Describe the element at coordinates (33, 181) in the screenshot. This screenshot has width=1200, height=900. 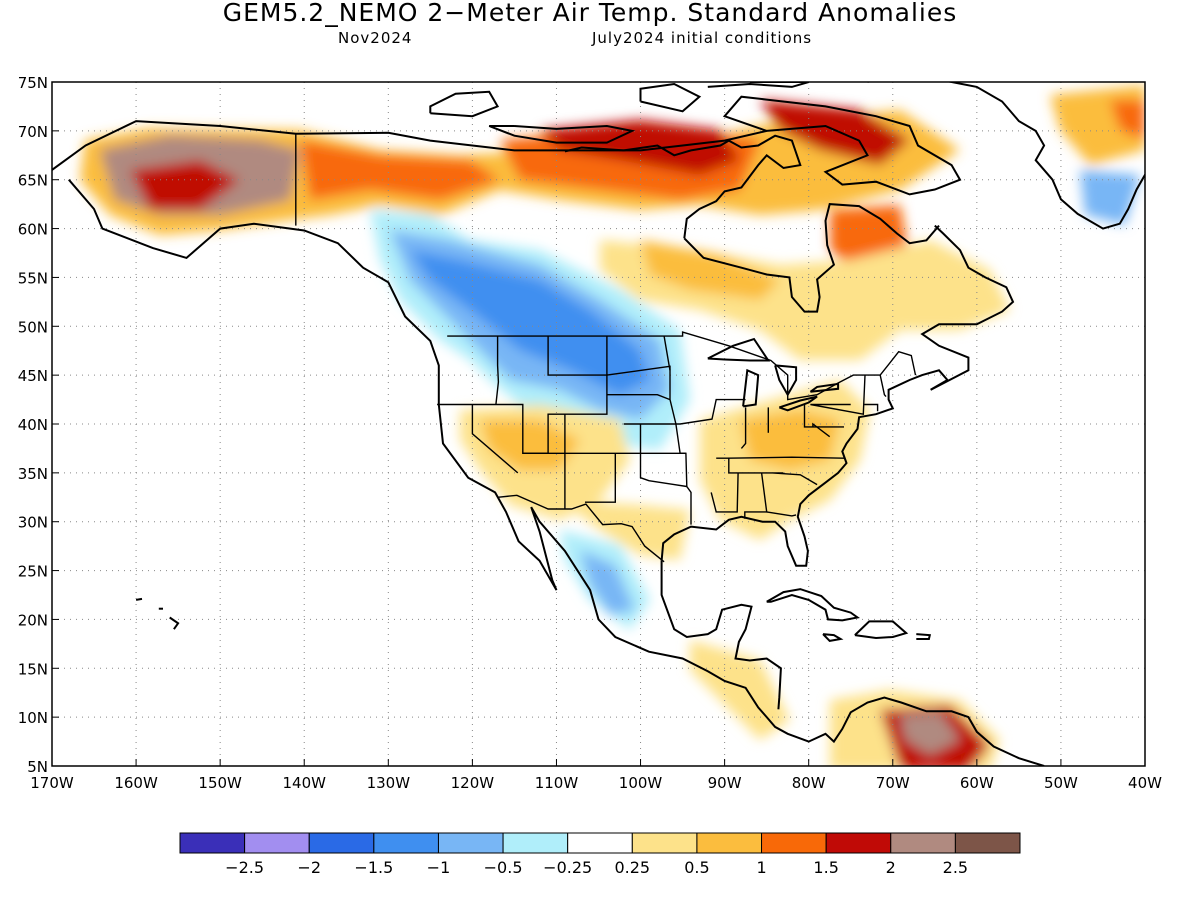
I see `lat-tick-label: 65N` at that location.